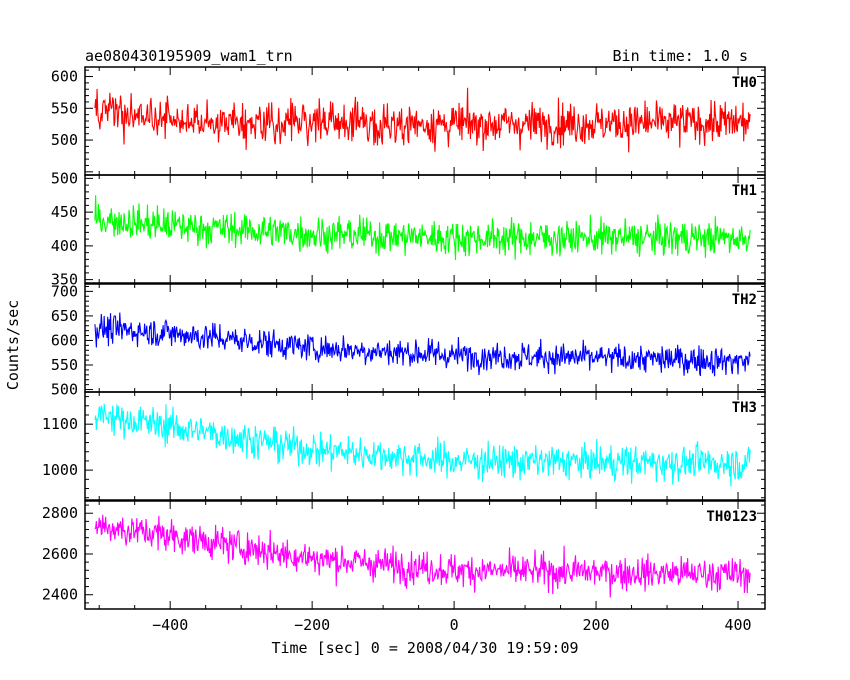 The height and width of the screenshot is (680, 850). I want to click on x-tick-label: −200, so click(312, 625).